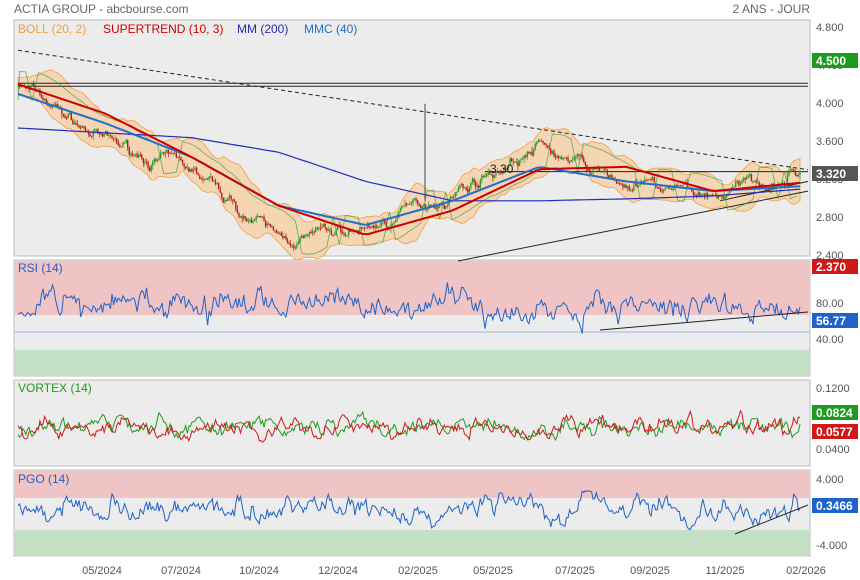 This screenshot has height=580, width=860. What do you see at coordinates (835, 320) in the screenshot?
I see `rsi-badge` at bounding box center [835, 320].